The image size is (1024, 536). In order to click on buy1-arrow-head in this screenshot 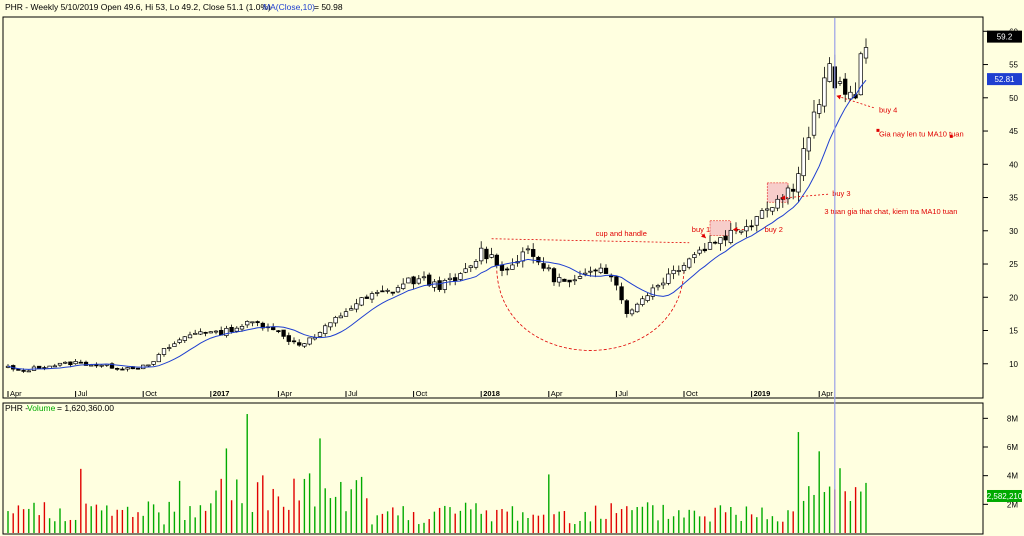, I will do `click(703, 236)`.